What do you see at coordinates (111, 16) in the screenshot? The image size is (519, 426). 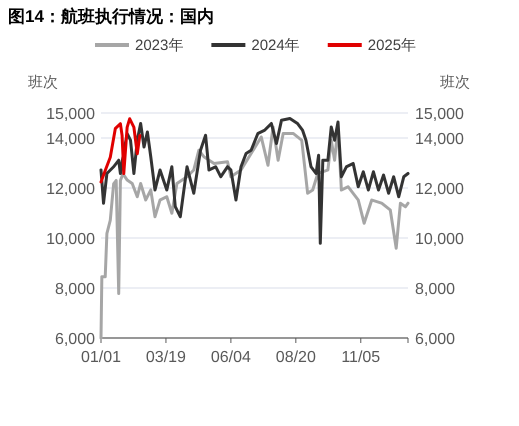 I see `chart-title: 图14：航班执行情况：国内` at bounding box center [111, 16].